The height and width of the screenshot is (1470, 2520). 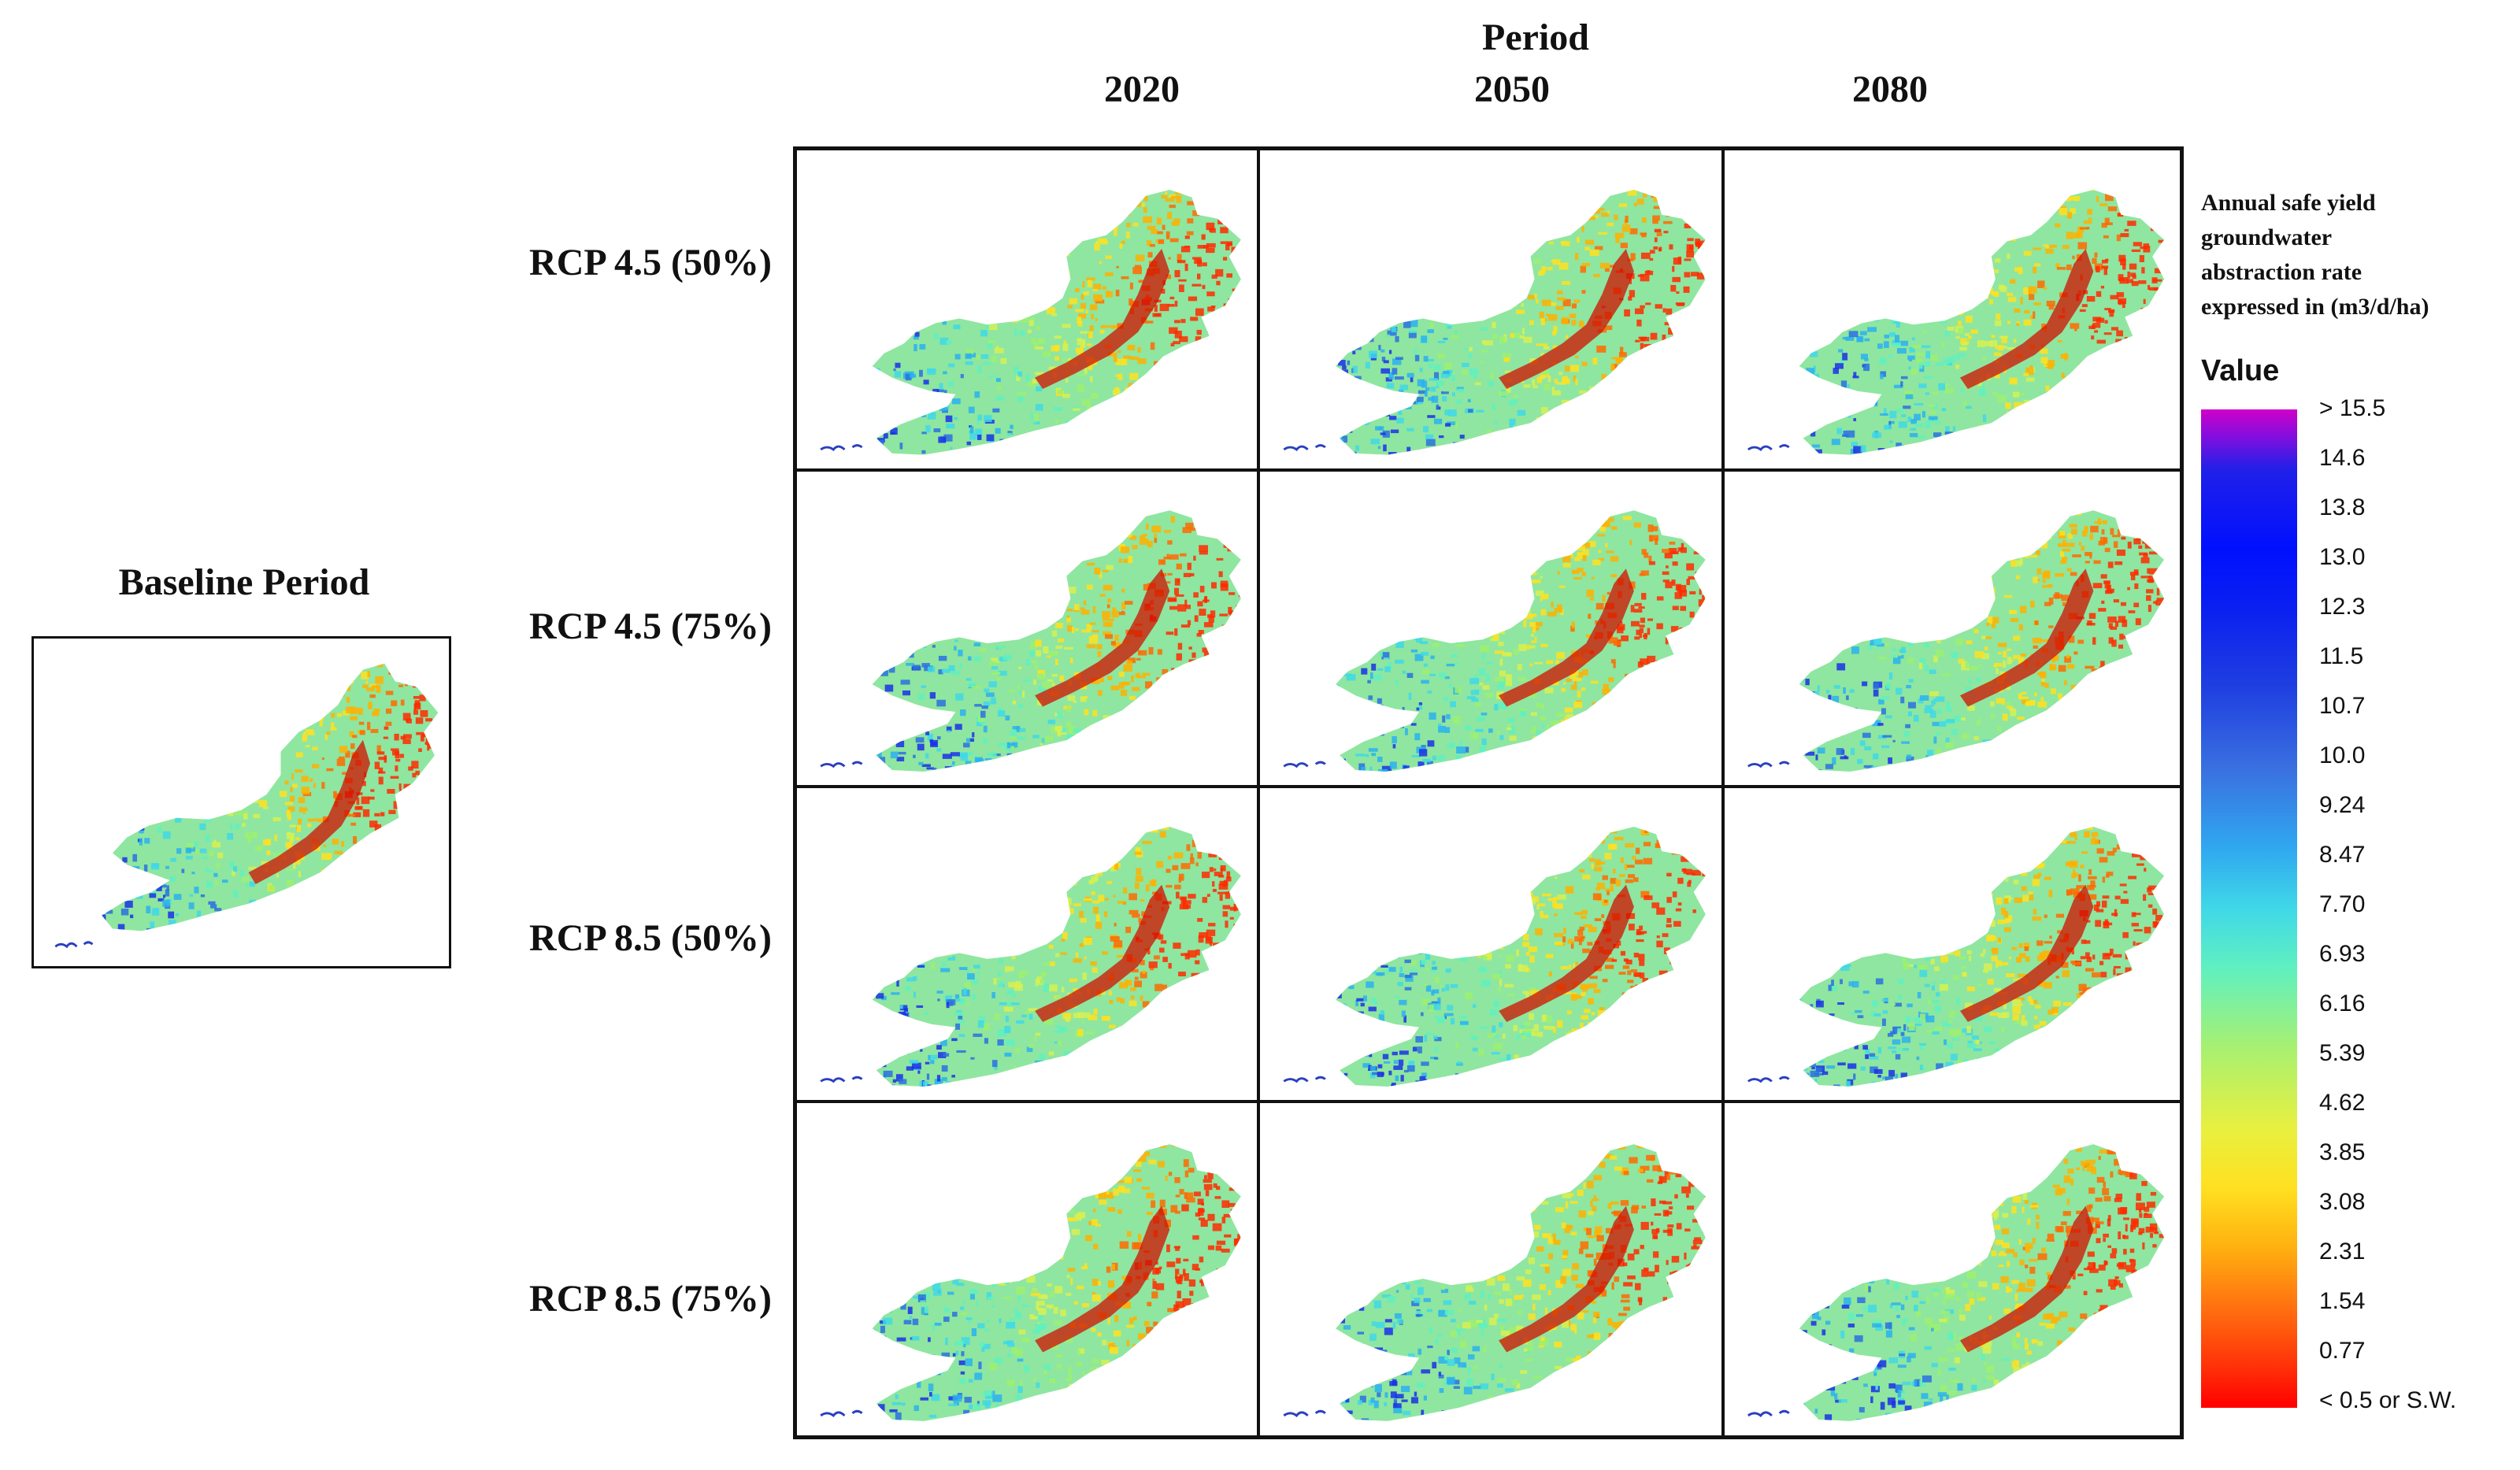 I want to click on map-rcp45-50-2020, so click(x=1026, y=309).